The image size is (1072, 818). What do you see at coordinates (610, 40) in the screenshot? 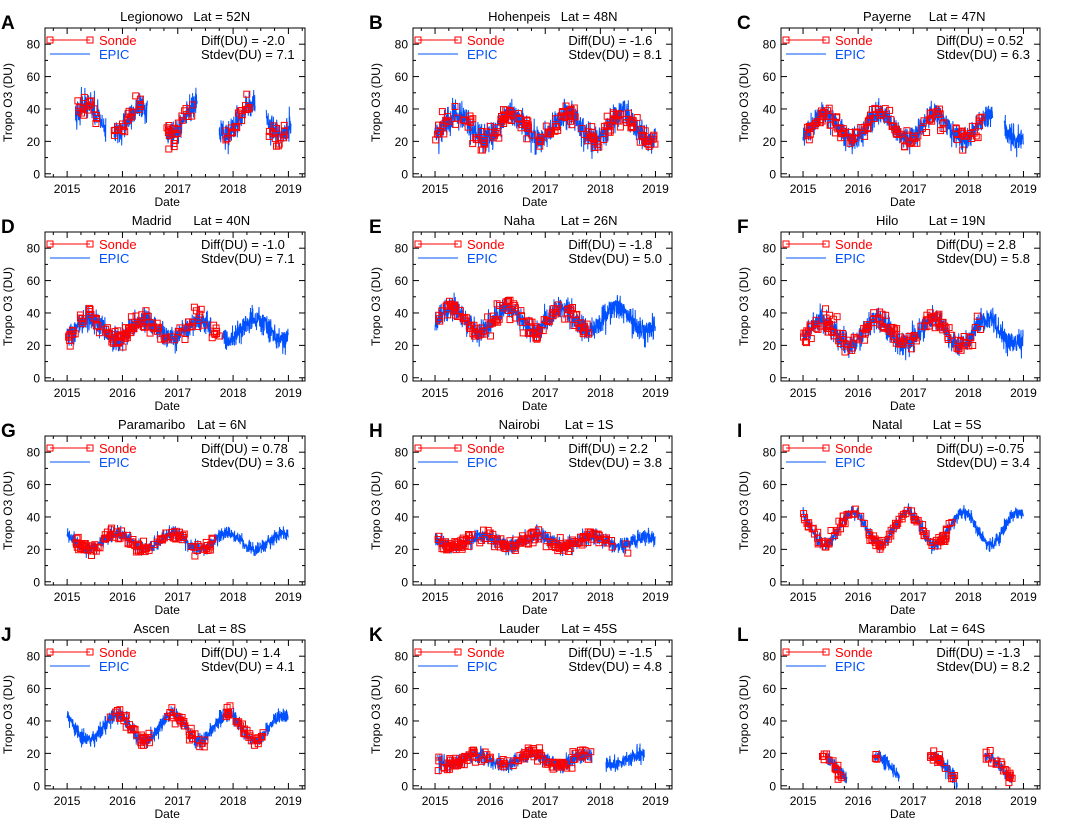
I see `stat-diff: Diff(DU) = -1.6` at bounding box center [610, 40].